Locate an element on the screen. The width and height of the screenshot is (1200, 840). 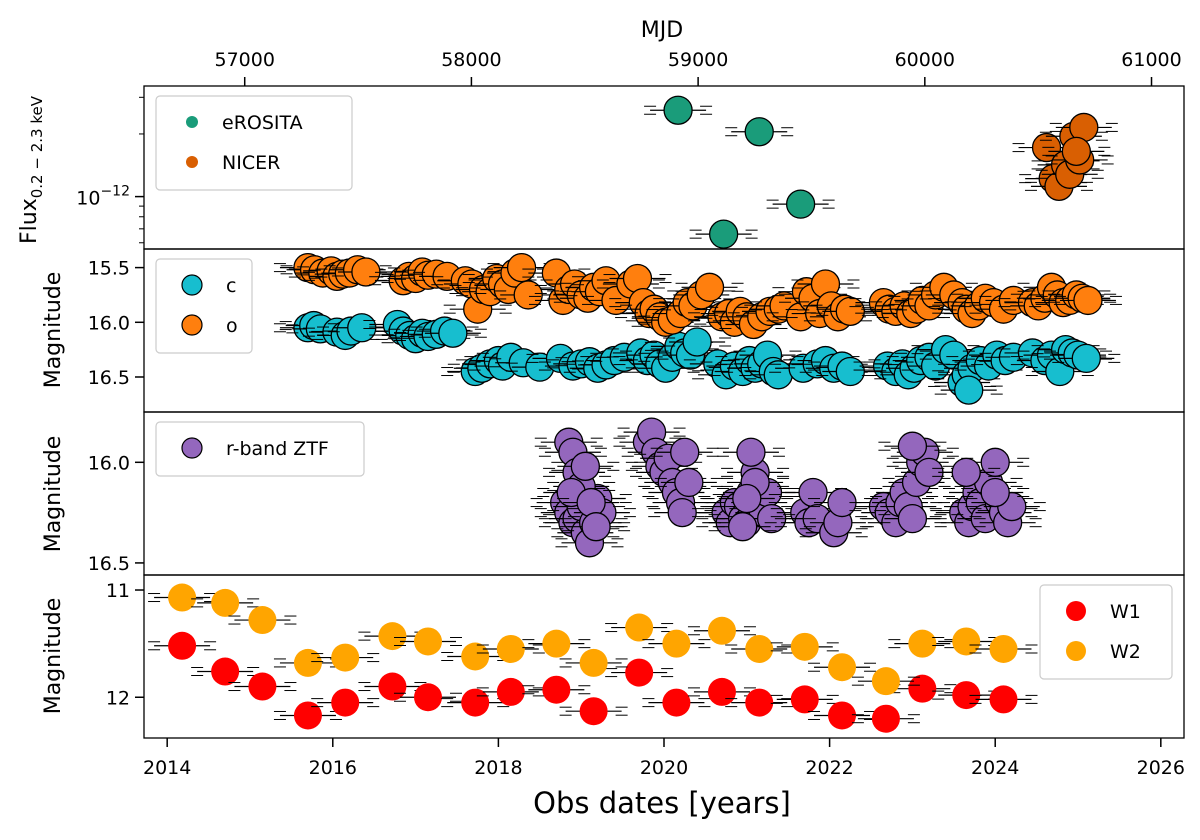
year-tick-label: 2016 is located at coordinates (333, 768).